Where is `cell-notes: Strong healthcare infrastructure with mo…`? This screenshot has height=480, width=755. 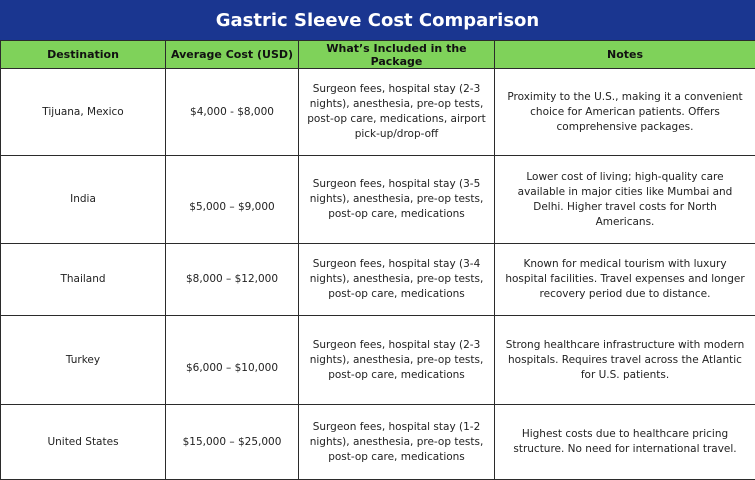 cell-notes: Strong healthcare infrastructure with mo… is located at coordinates (625, 360).